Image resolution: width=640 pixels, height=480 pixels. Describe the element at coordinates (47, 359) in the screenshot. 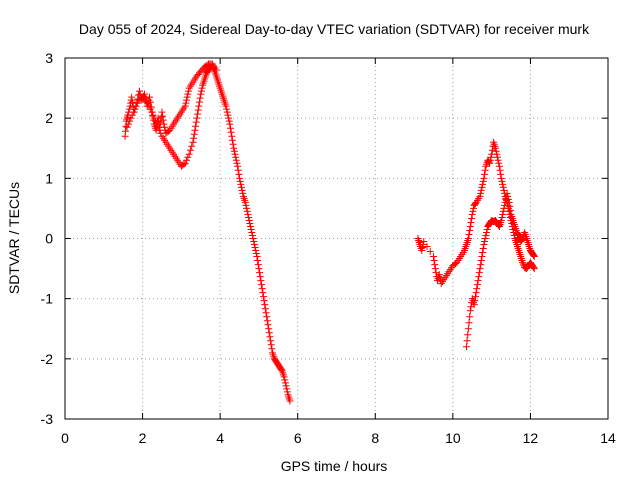

I see `y-tick-label: -2` at that location.